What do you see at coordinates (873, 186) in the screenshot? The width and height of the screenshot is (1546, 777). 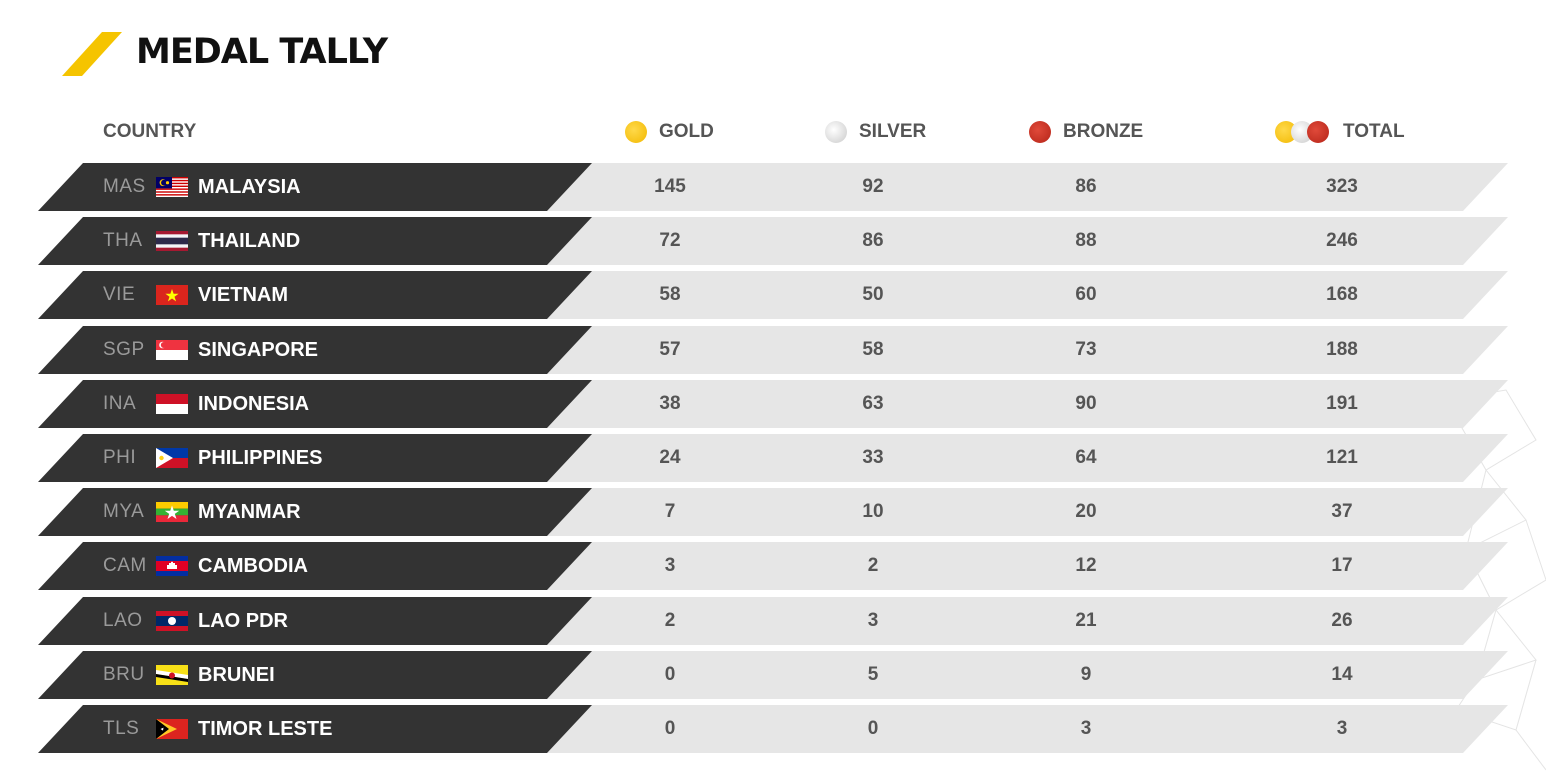 I see `silver-count: 92` at bounding box center [873, 186].